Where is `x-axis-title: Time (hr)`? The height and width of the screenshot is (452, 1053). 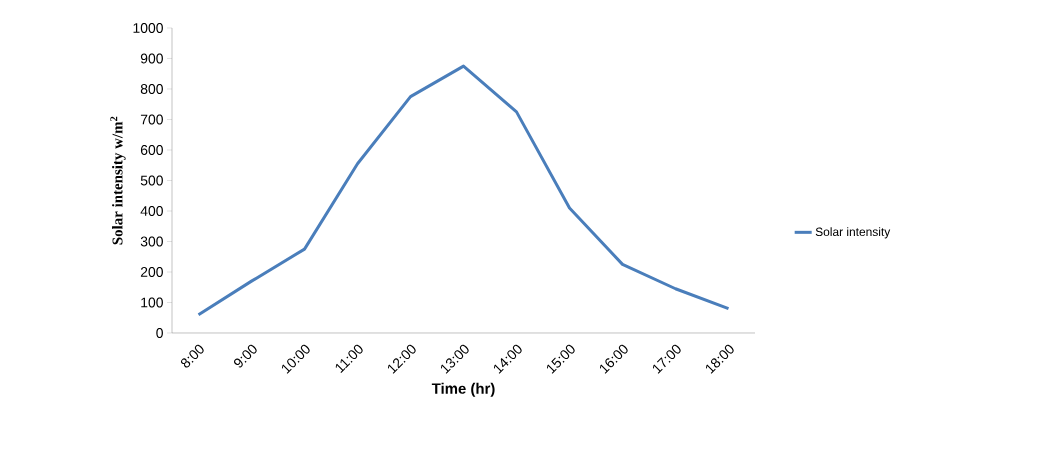
x-axis-title: Time (hr) is located at coordinates (463, 389).